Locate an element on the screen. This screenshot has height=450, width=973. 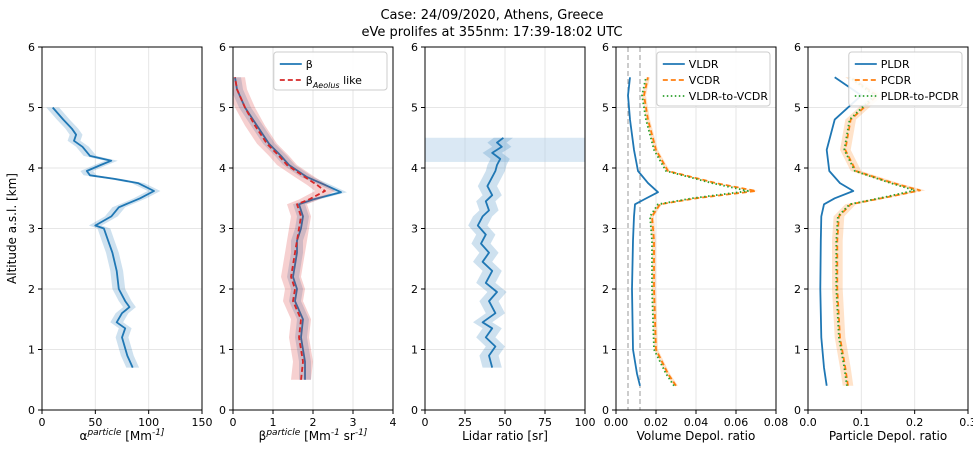
x-tick-label: 0.02 is located at coordinates (656, 422).